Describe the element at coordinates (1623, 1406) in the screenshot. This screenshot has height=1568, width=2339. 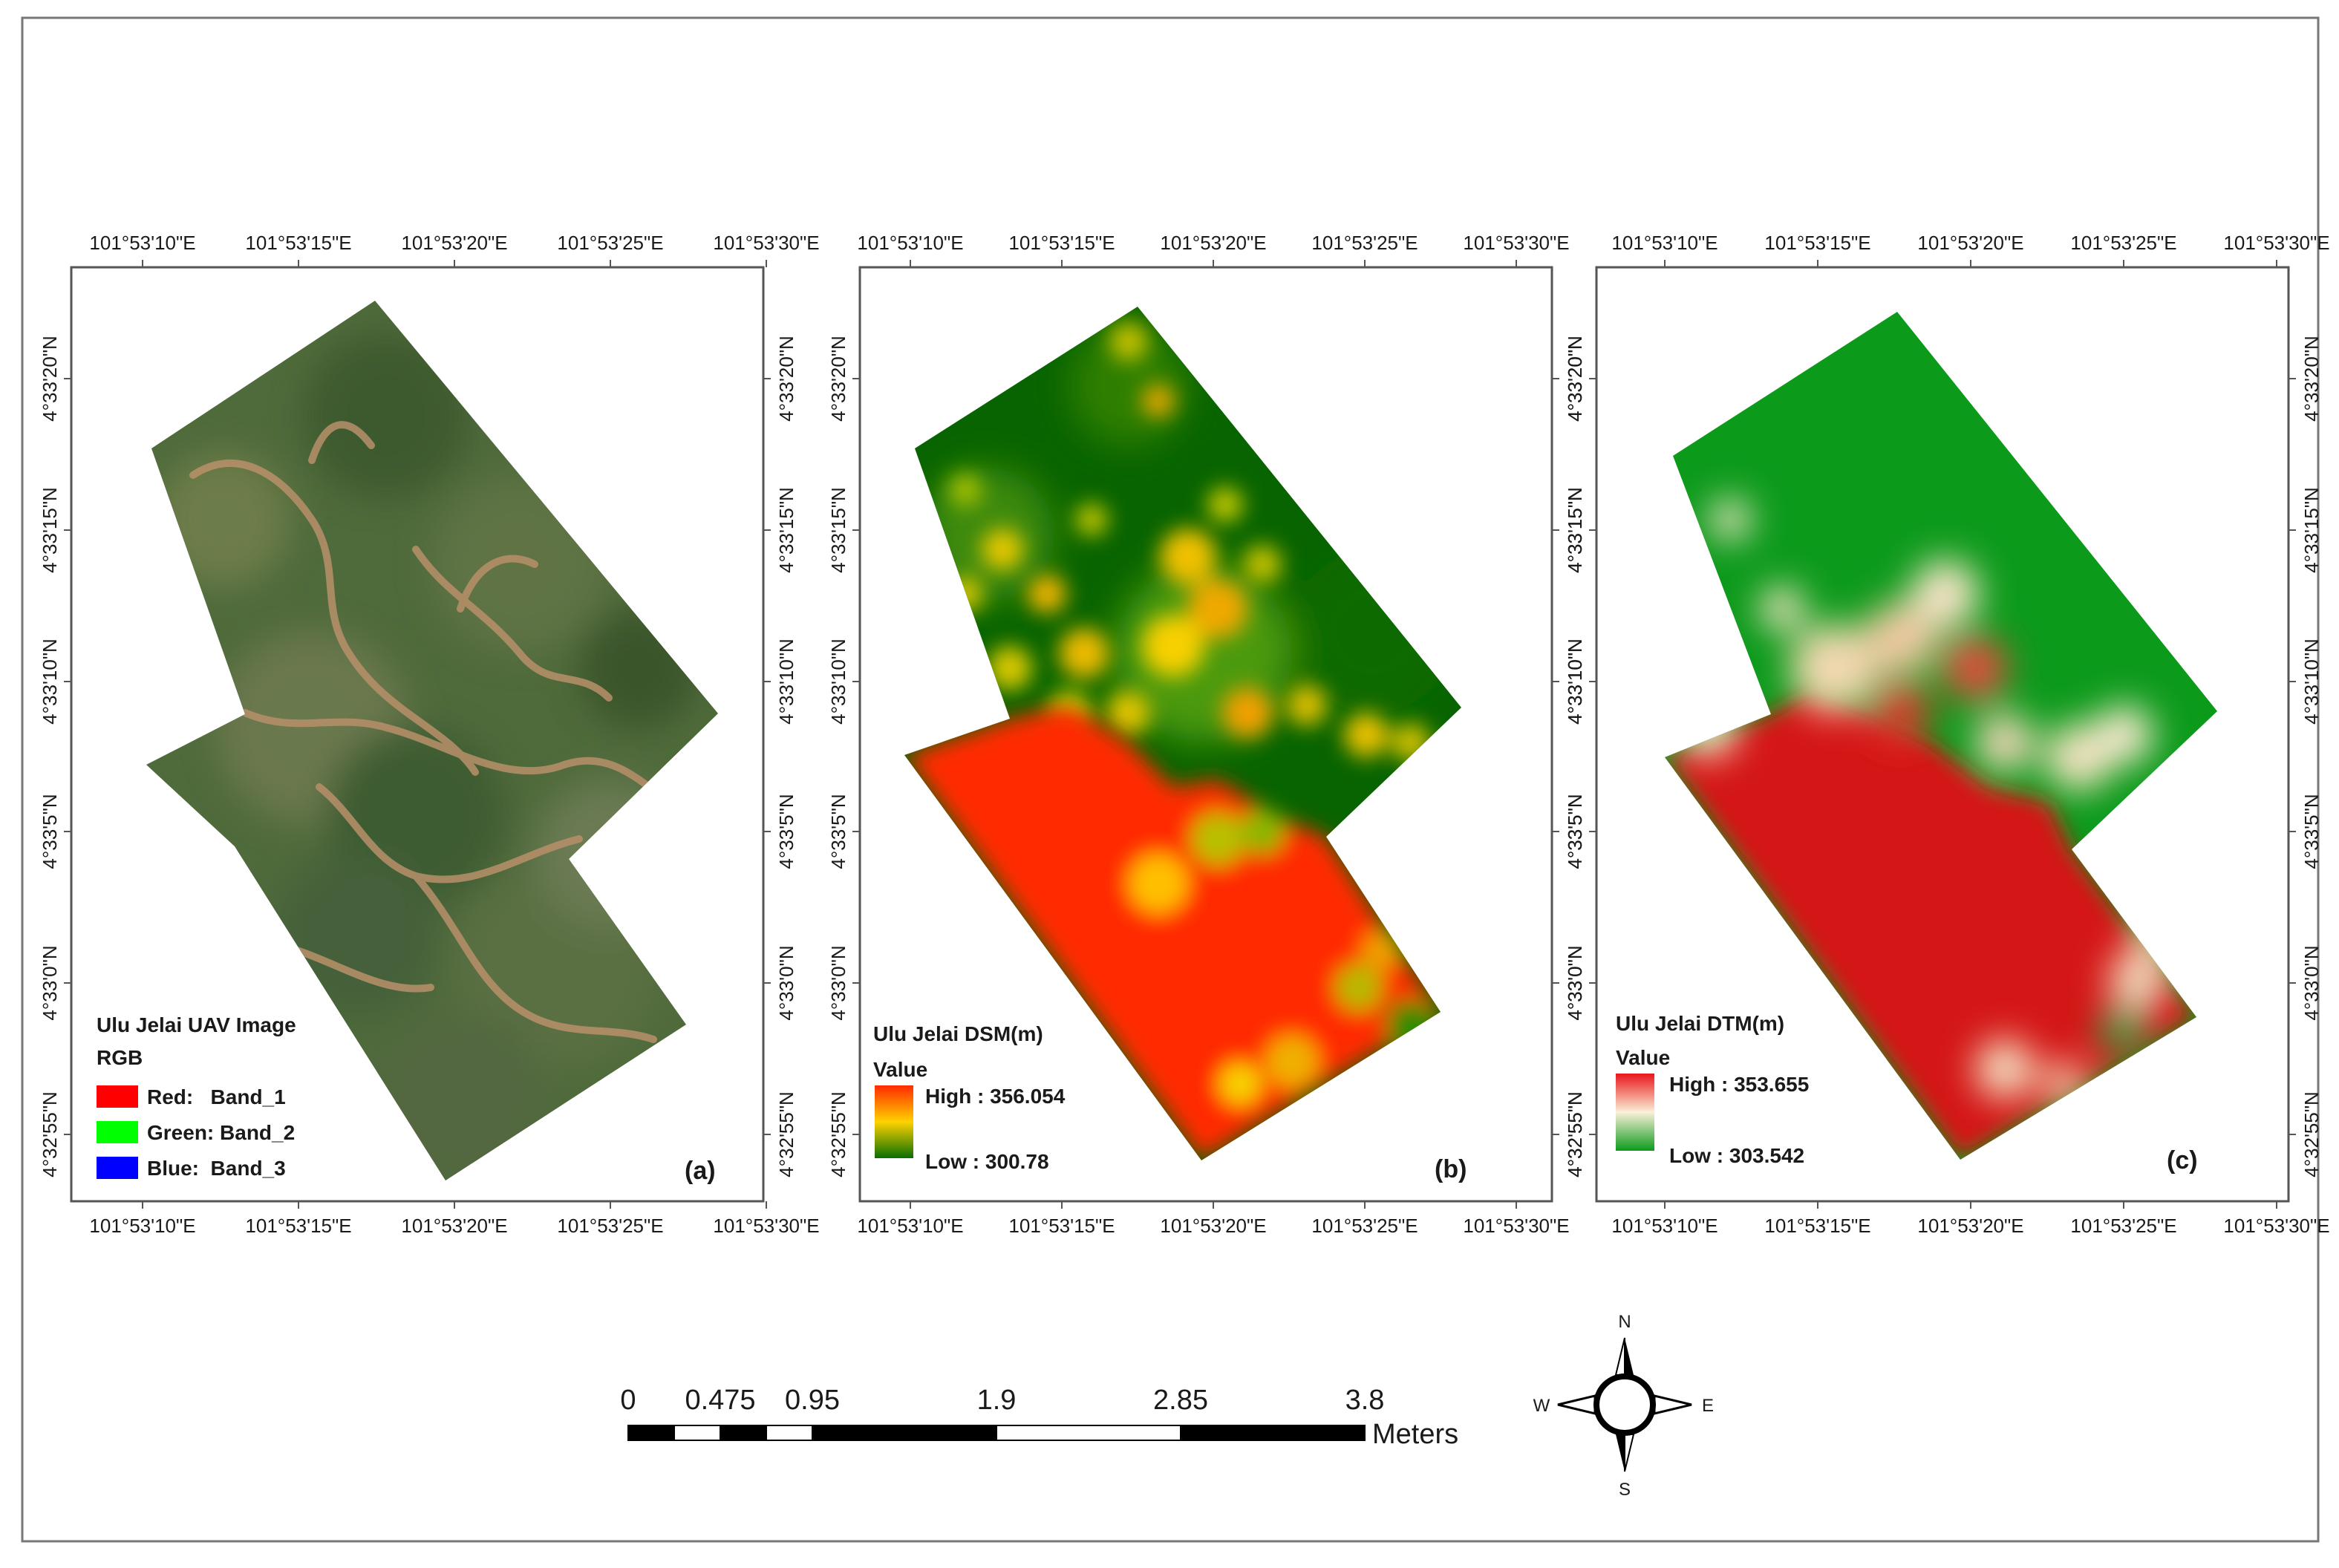
I see `north-arrow-icon: N S W E` at that location.